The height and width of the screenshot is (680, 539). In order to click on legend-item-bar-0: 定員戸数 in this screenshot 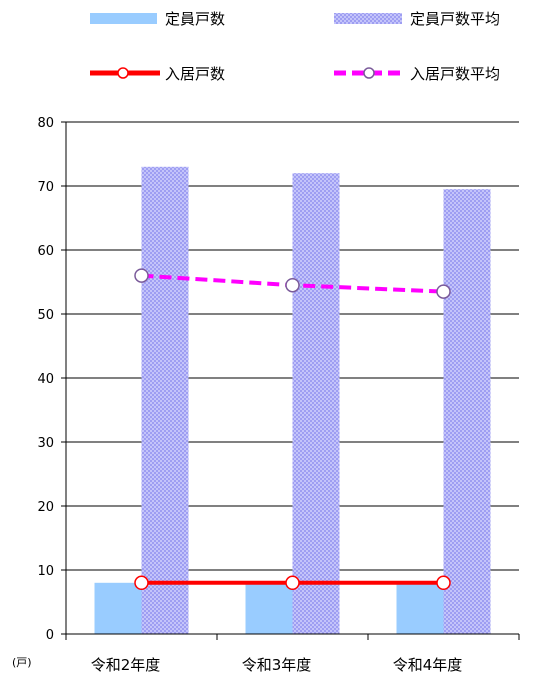, I will do `click(157, 19)`.